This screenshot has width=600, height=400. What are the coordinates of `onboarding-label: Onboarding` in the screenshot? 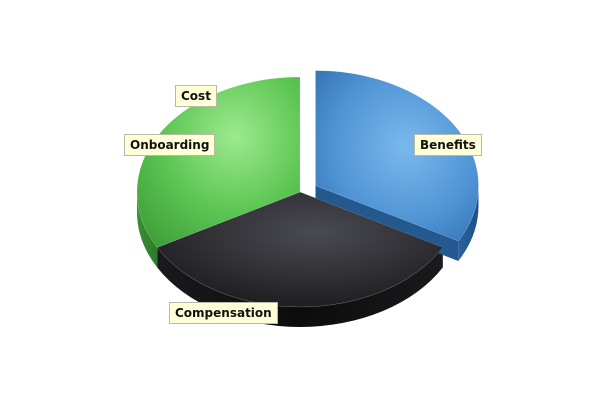 It's located at (170, 145).